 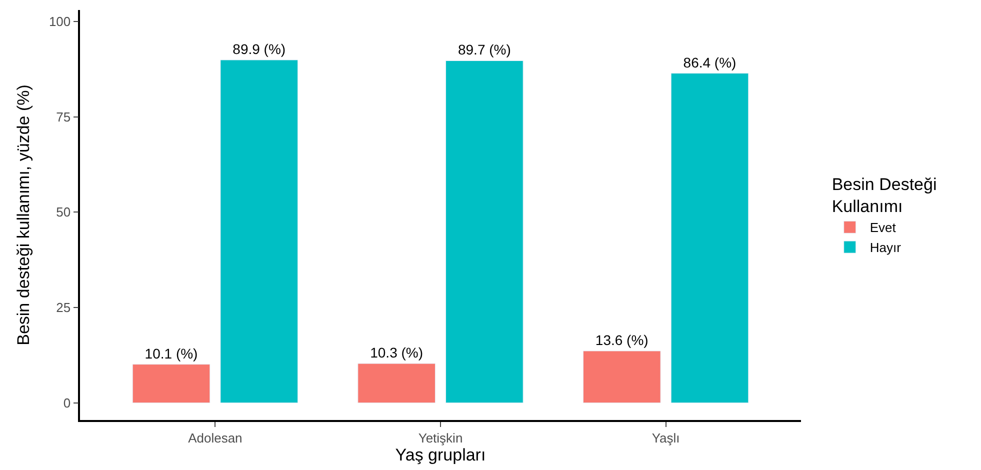 What do you see at coordinates (397, 352) in the screenshot?
I see `data-label: 10.3 (%)` at bounding box center [397, 352].